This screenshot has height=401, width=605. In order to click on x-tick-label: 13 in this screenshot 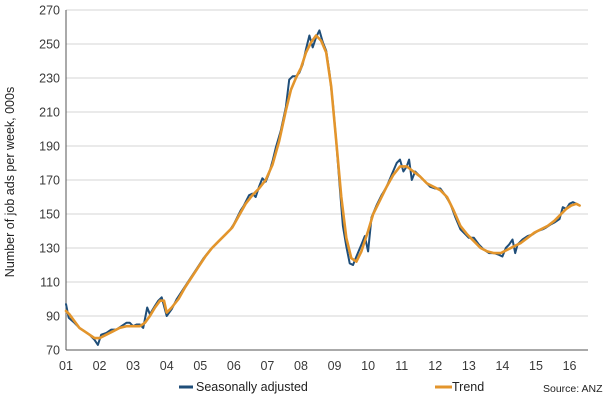, I will do `click(469, 366)`.